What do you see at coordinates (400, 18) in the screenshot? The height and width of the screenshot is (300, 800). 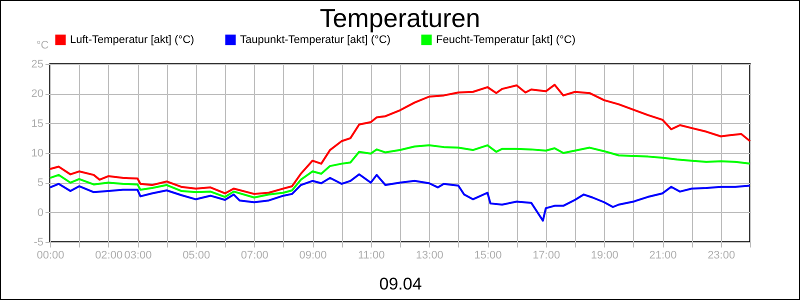 I see `chart-title: Temperaturen` at bounding box center [400, 18].